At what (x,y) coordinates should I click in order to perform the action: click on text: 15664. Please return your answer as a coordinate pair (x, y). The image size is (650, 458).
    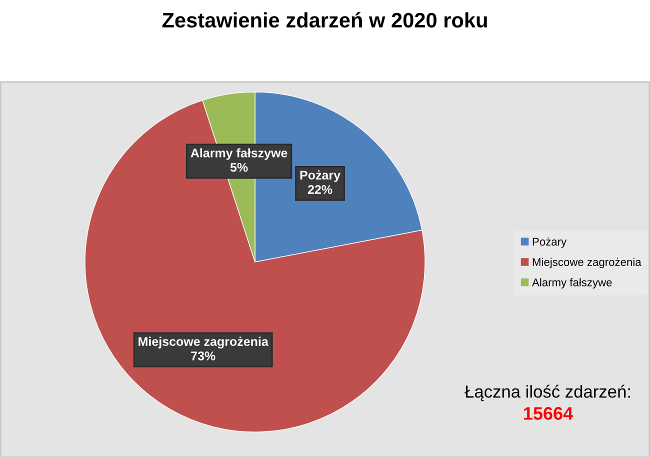
    Looking at the image, I should click on (549, 413).